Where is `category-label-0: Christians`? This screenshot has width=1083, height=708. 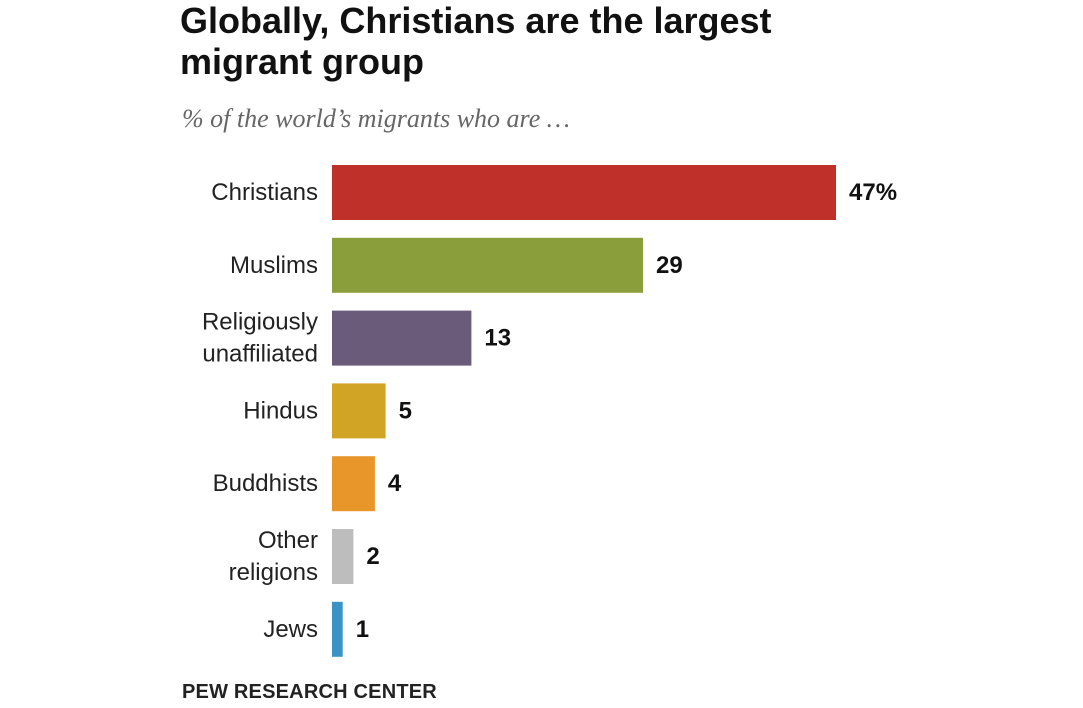 category-label-0: Christians is located at coordinates (264, 192).